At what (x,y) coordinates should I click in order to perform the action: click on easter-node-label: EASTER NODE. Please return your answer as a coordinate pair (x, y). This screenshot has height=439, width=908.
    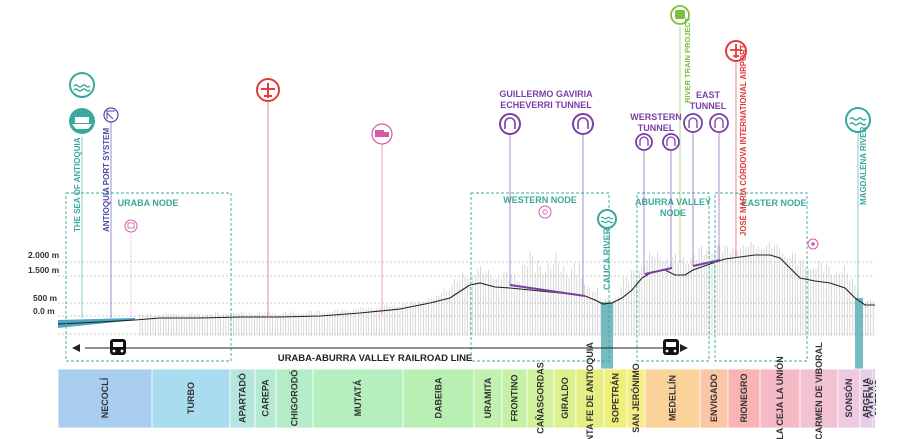
    Looking at the image, I should click on (773, 203).